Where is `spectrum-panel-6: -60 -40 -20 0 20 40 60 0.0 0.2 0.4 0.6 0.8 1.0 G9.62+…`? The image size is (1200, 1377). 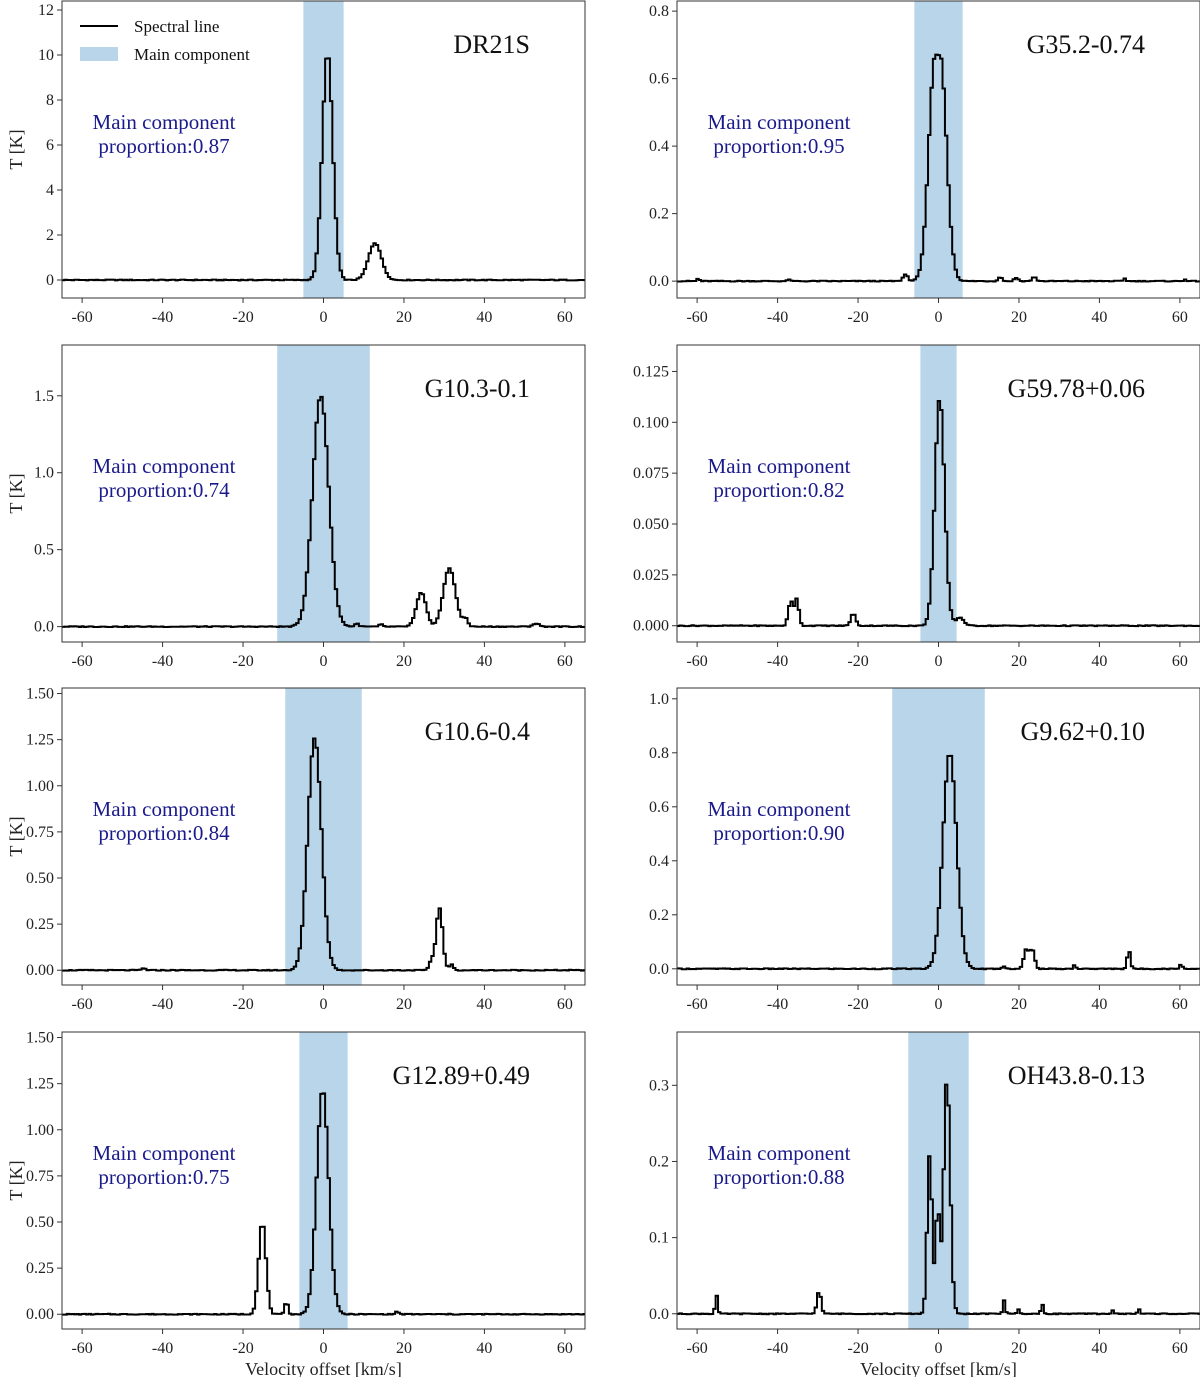
spectrum-panel-6: -60 -40 -20 0 20 40 60 0.0 0.2 0.4 0.6 0.8 1.0 G9.62+… is located at coordinates (924, 850).